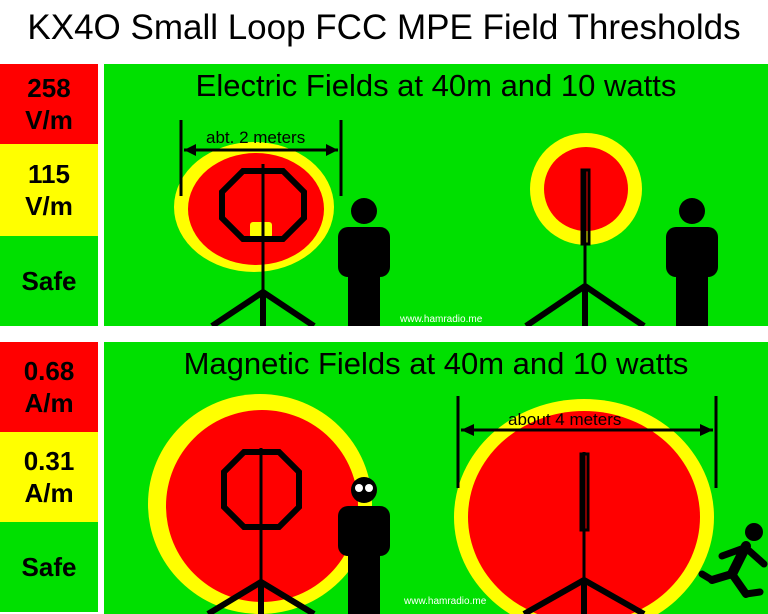 The image size is (768, 614). What do you see at coordinates (436, 363) in the screenshot?
I see `magnetic-heading: Magnetic Fields at 40m and 10 watts` at bounding box center [436, 363].